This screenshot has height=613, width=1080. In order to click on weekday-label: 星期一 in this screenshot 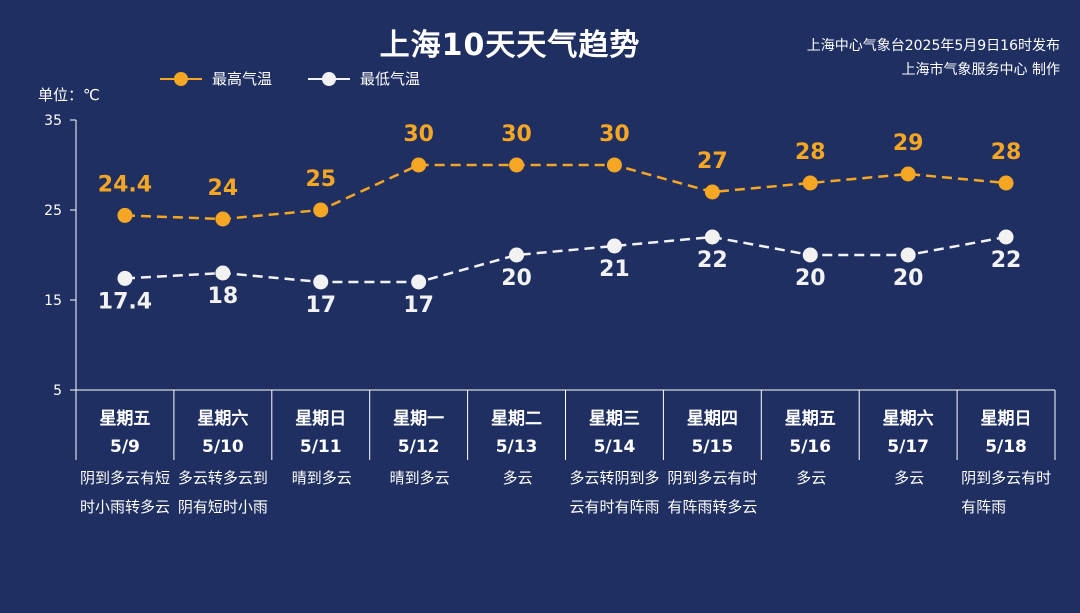, I will do `click(419, 419)`.